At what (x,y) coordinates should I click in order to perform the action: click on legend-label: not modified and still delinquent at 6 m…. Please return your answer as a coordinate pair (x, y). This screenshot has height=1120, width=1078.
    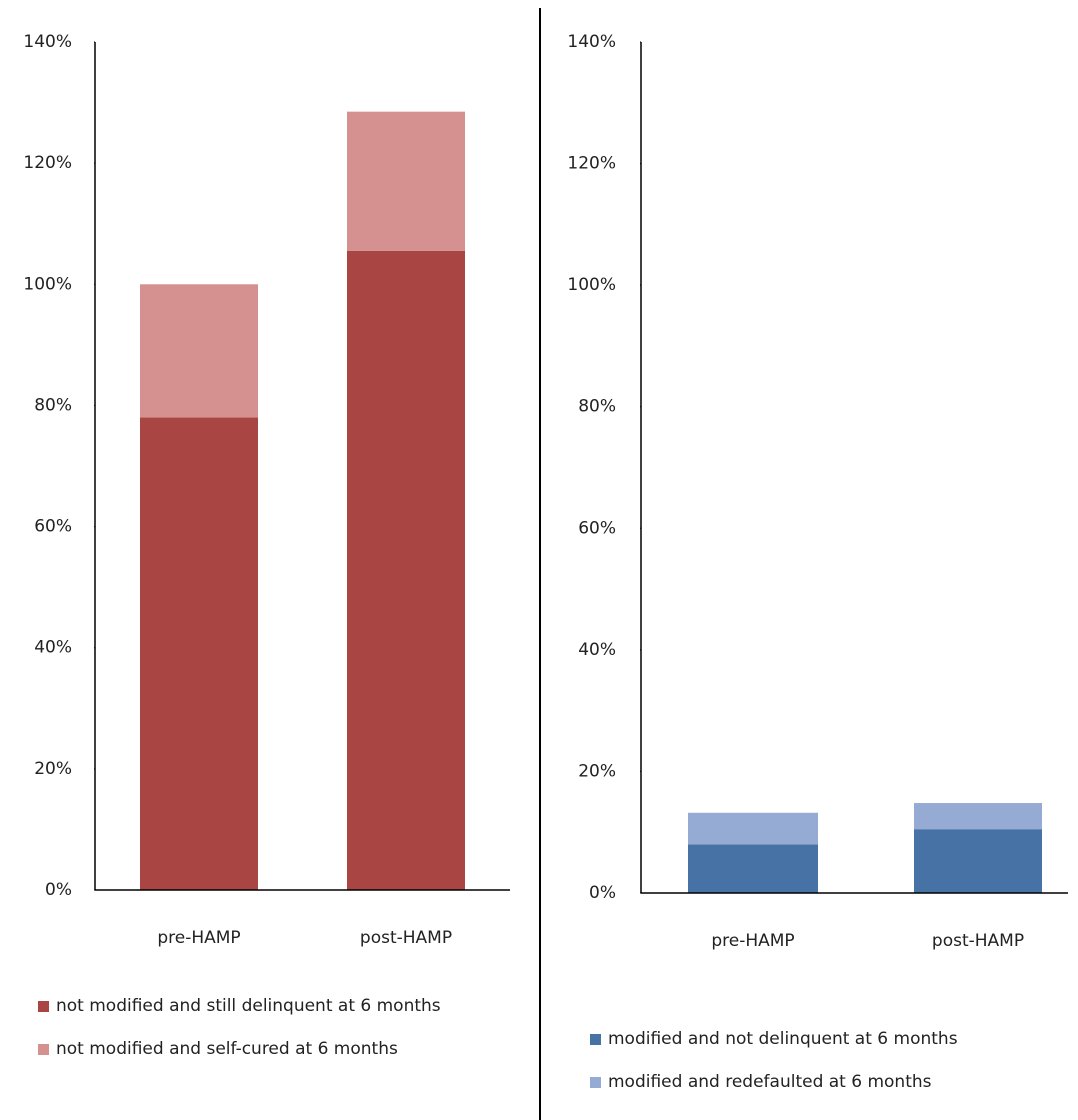
    Looking at the image, I should click on (248, 1006).